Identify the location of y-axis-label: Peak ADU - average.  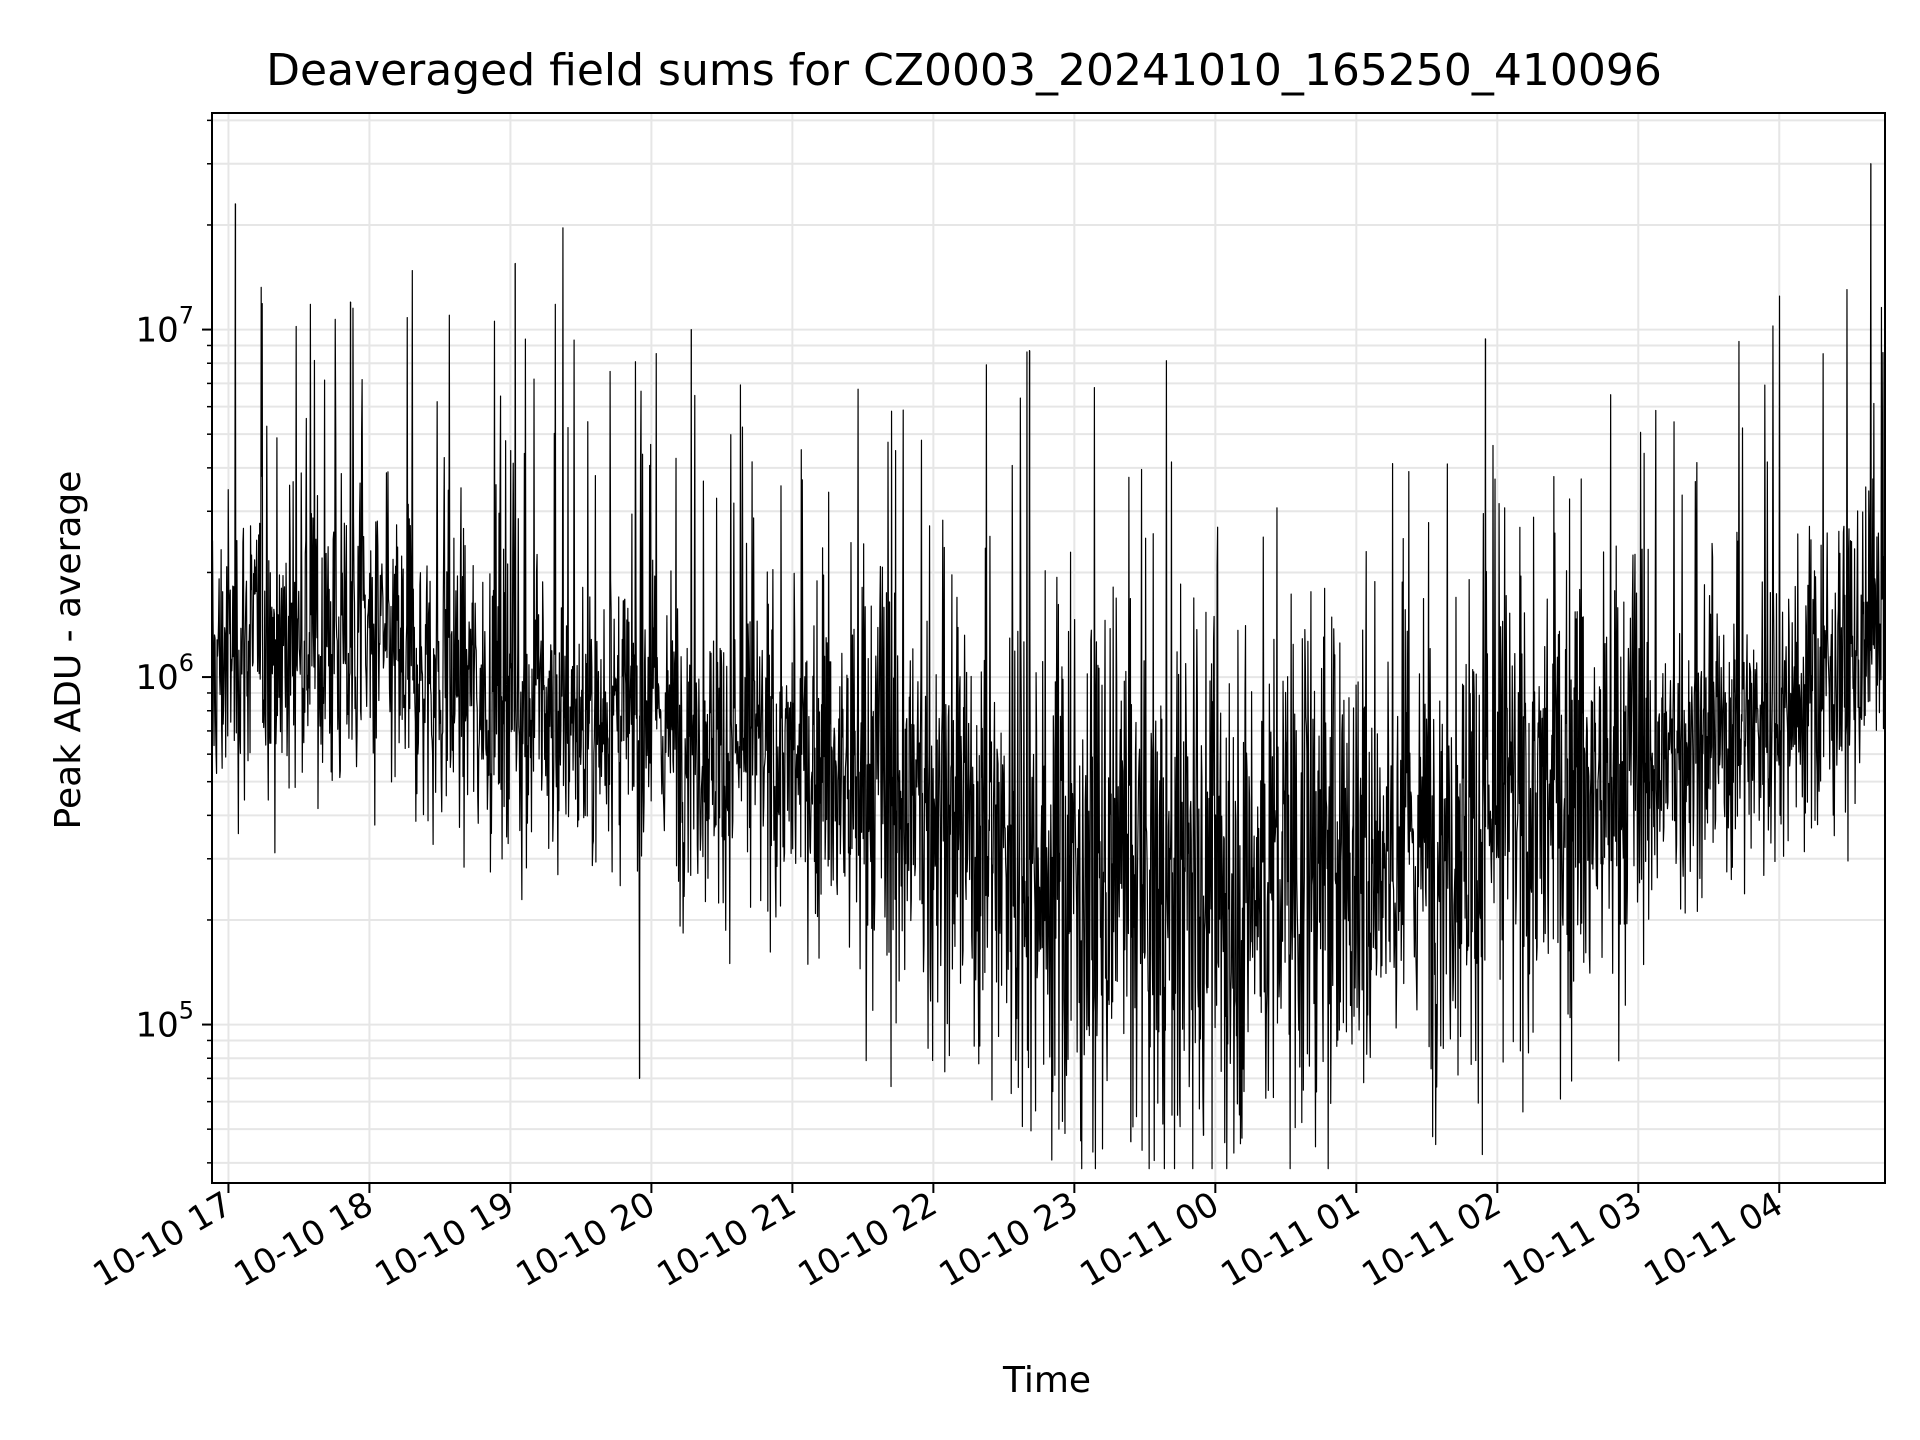
(68, 650).